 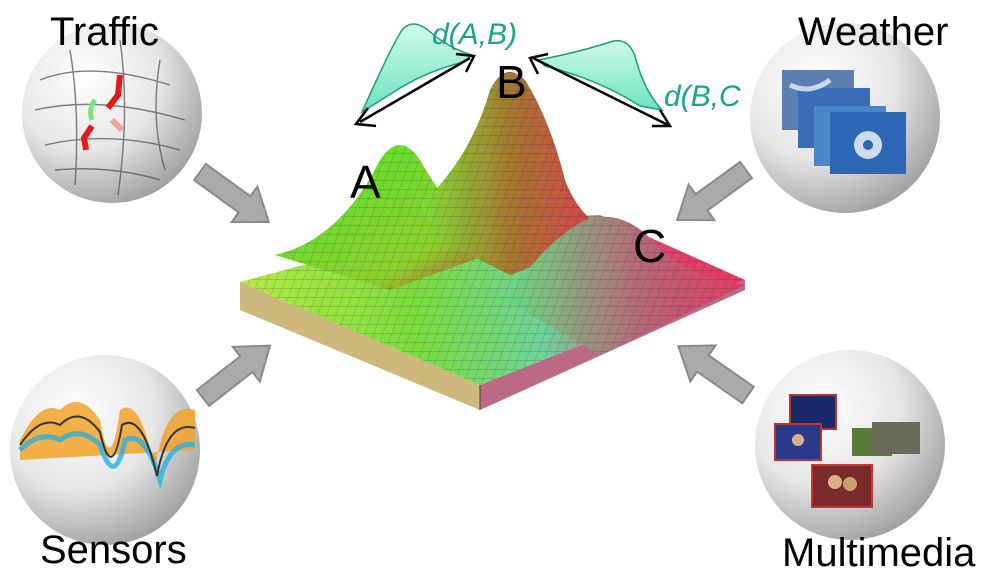 I want to click on traffic-arrow, so click(x=231, y=193).